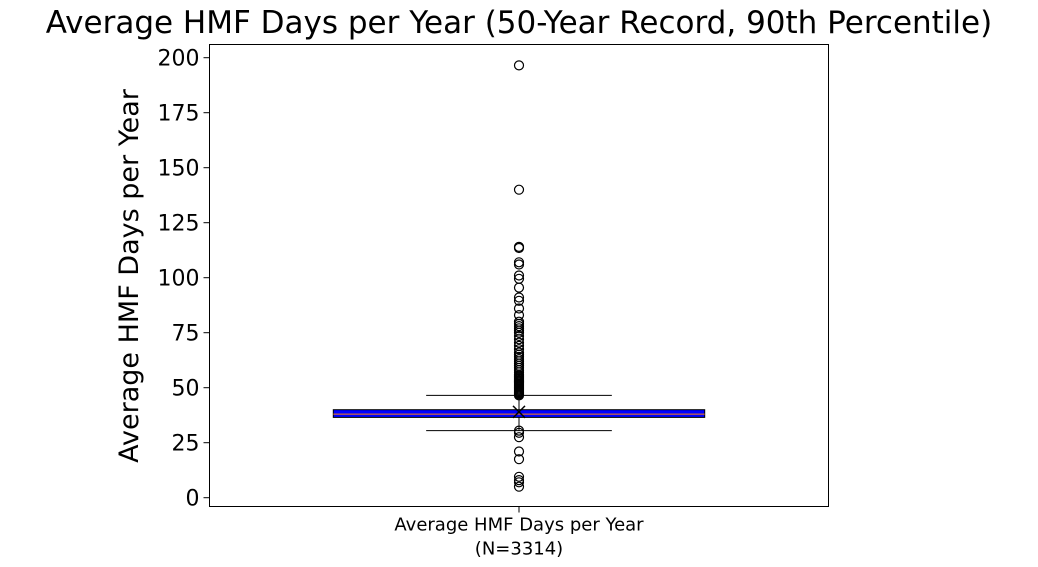 This screenshot has height=567, width=1038. What do you see at coordinates (186, 389) in the screenshot?
I see `y-tick-label: 50` at bounding box center [186, 389].